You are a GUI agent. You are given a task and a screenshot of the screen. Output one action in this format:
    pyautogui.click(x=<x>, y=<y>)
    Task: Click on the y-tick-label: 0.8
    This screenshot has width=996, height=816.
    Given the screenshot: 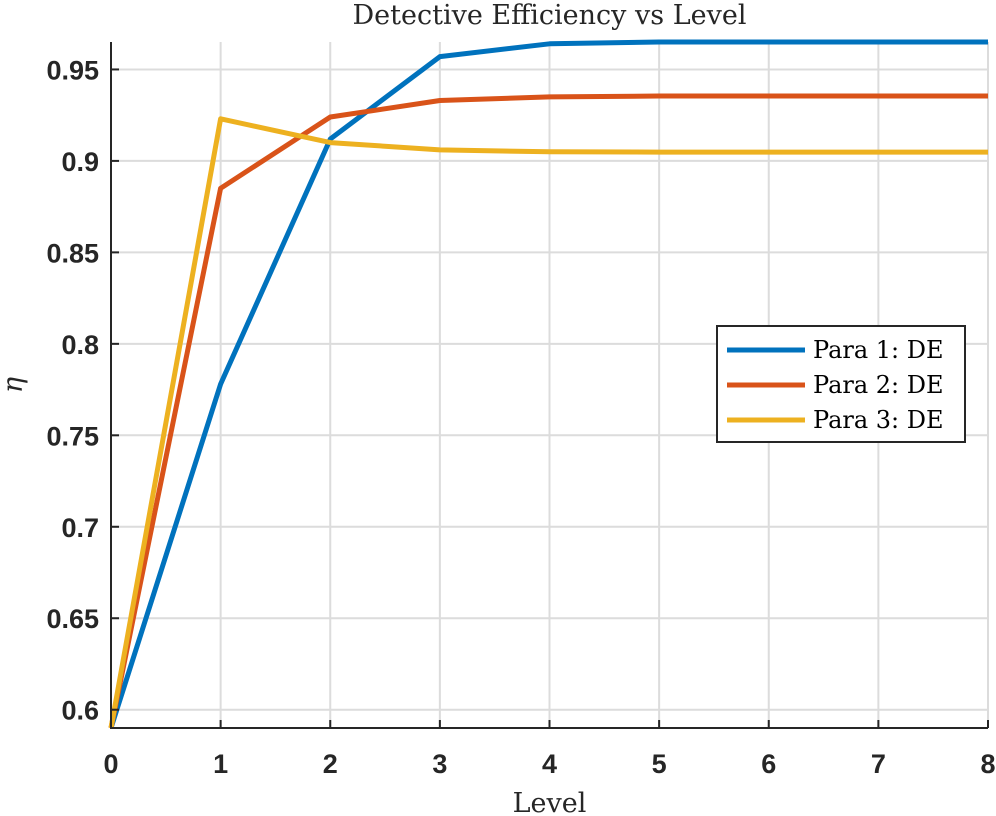 What is the action you would take?
    pyautogui.click(x=80, y=345)
    